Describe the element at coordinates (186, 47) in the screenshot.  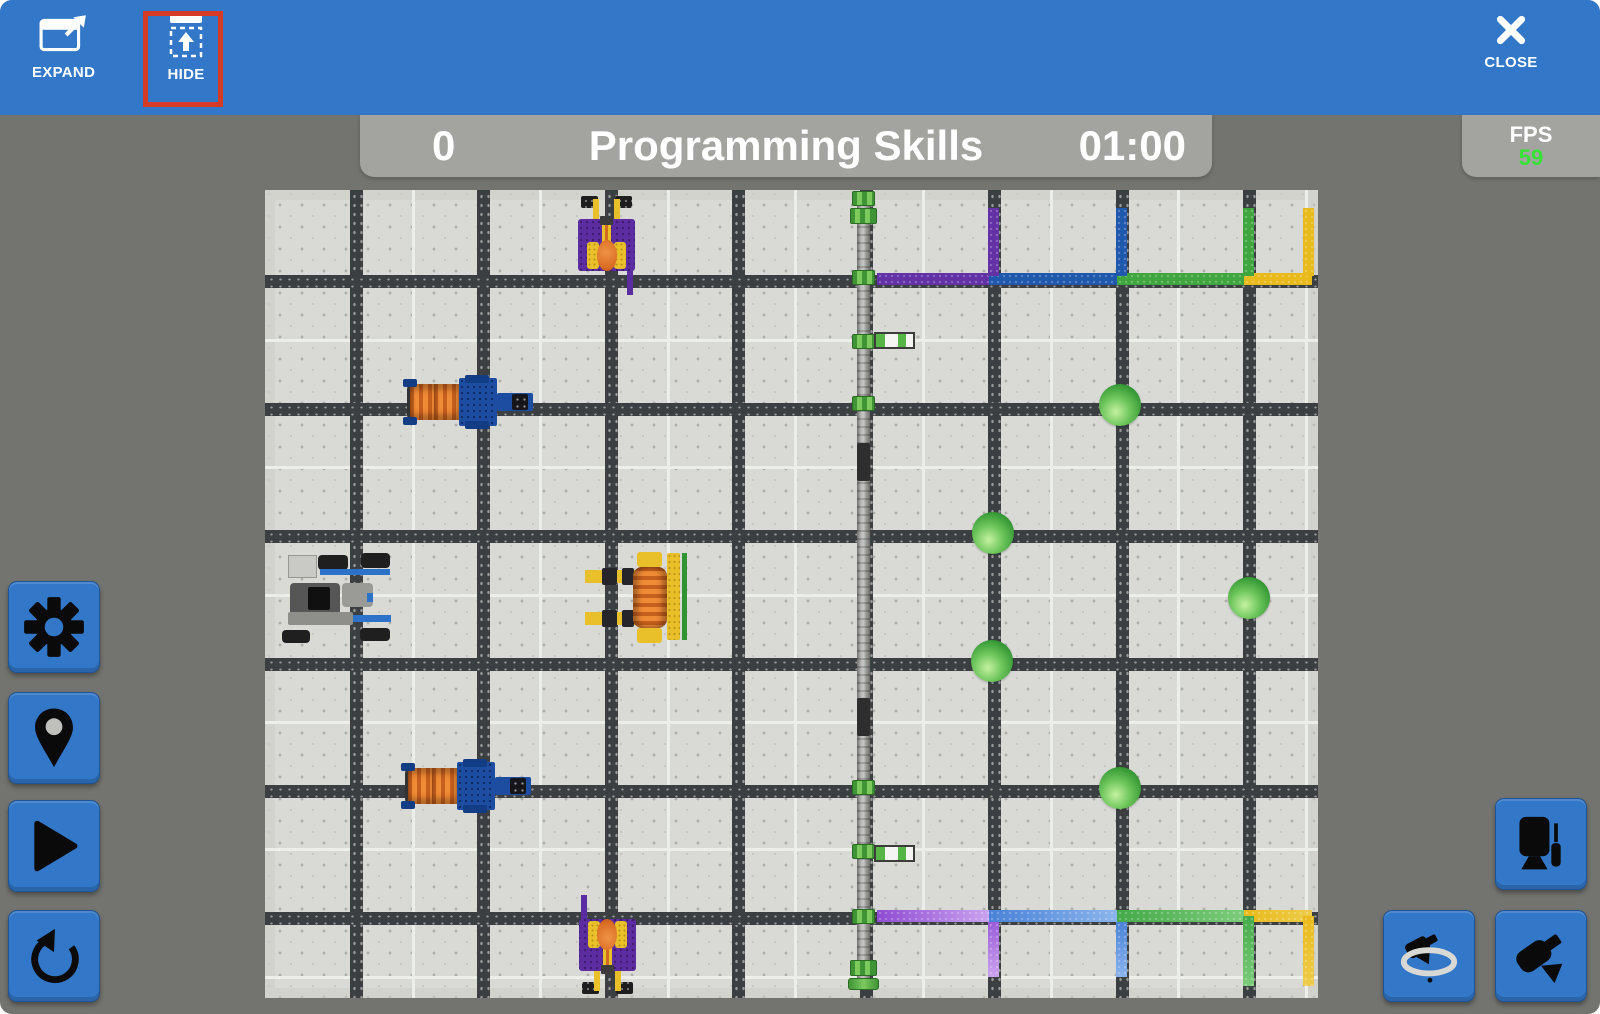
I see `hide-button: HIDE` at that location.